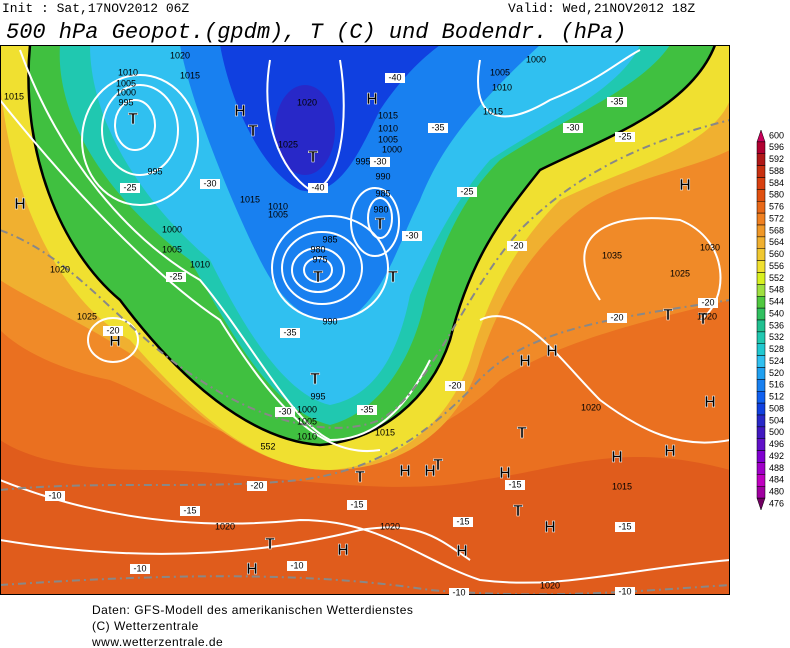 The width and height of the screenshot is (790, 648). I want to click on colorbar-label: 576, so click(776, 207).